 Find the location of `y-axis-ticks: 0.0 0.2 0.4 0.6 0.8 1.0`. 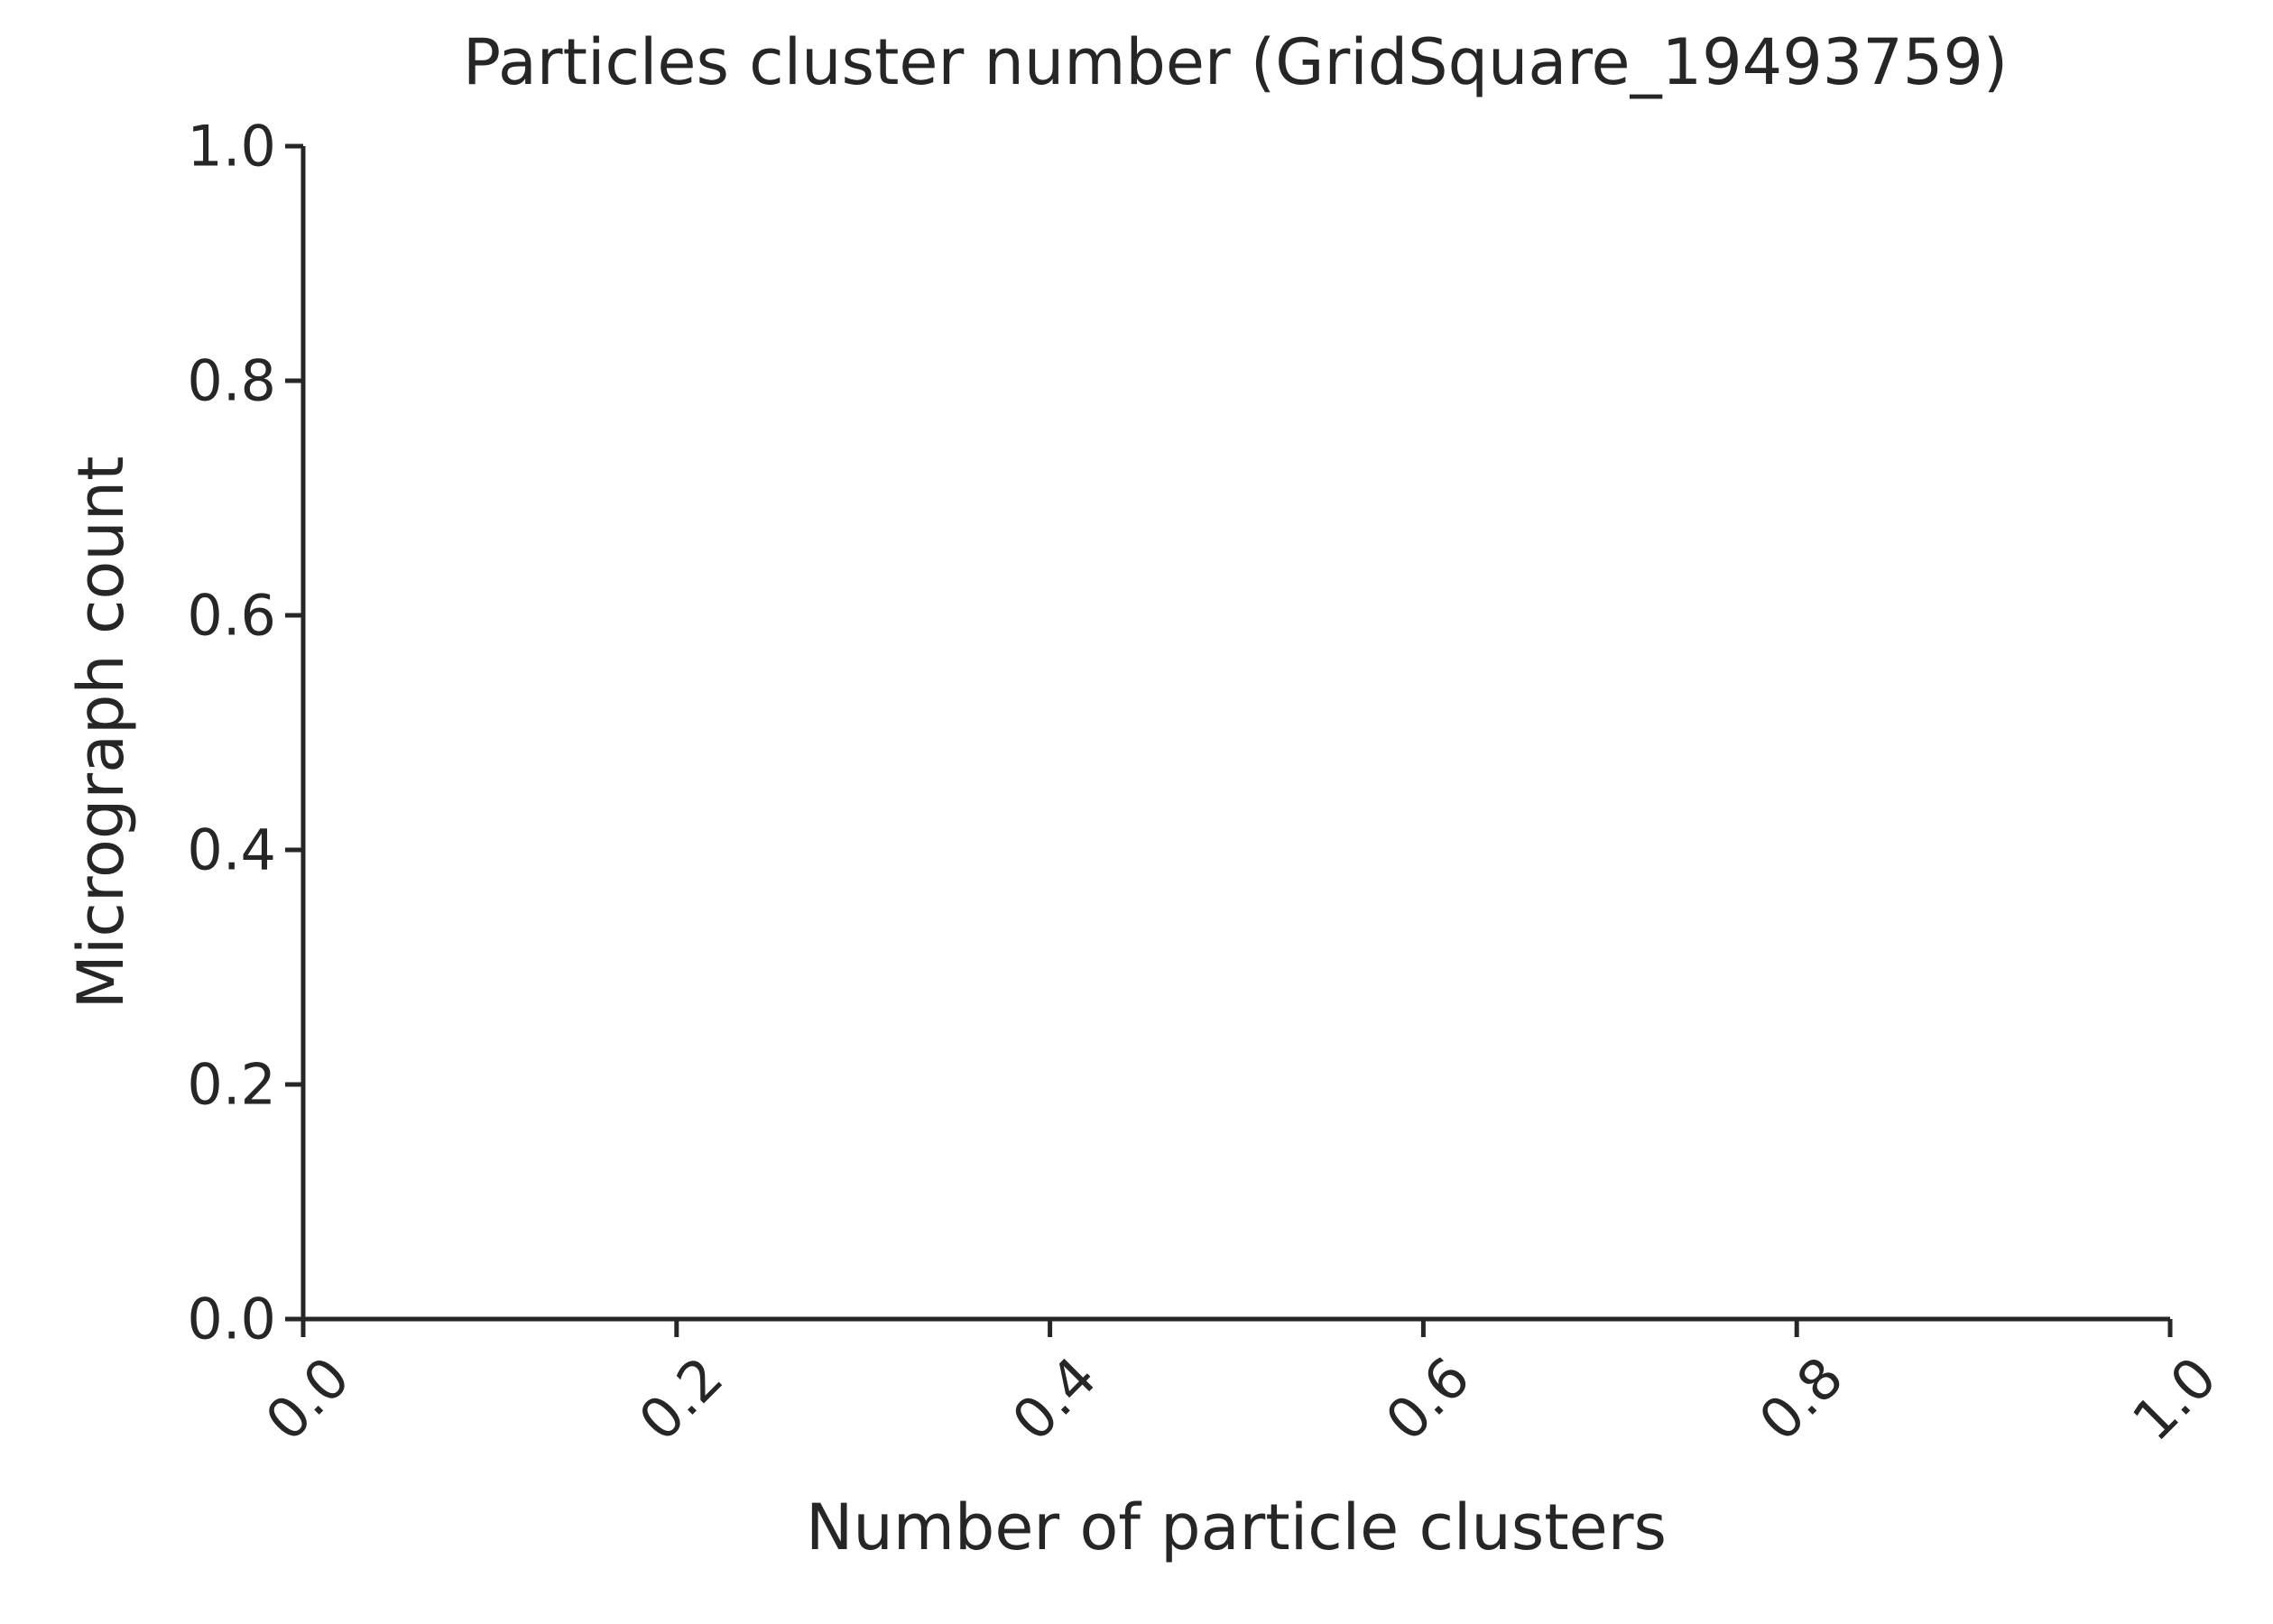

y-axis-ticks: 0.0 0.2 0.4 0.6 0.8 1.0 is located at coordinates (245, 733).